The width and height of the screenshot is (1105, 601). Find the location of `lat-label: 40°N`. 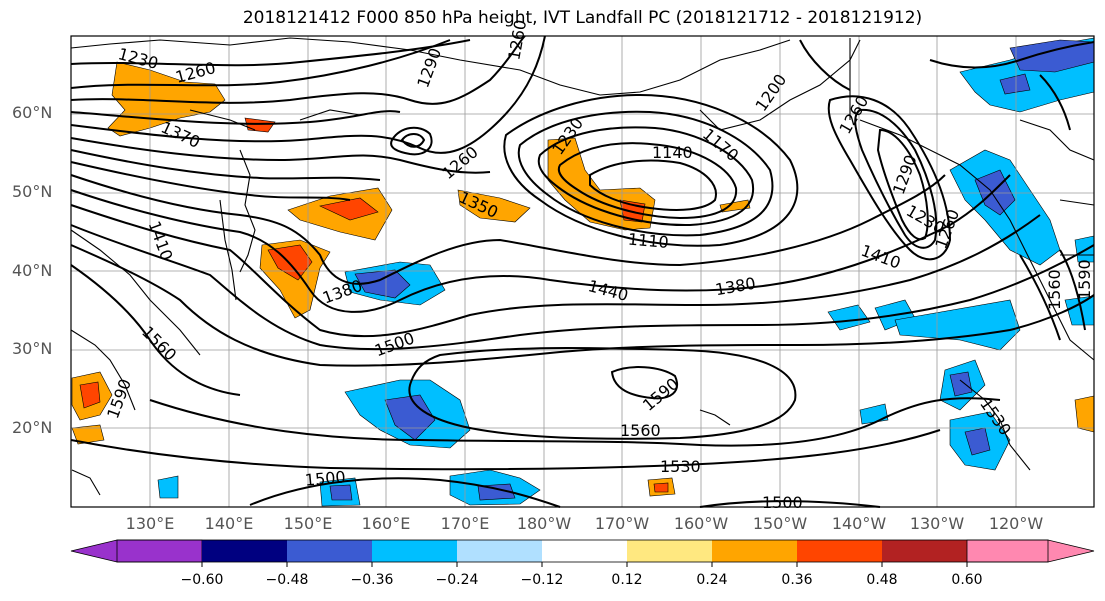

lat-label: 40°N is located at coordinates (32, 270).